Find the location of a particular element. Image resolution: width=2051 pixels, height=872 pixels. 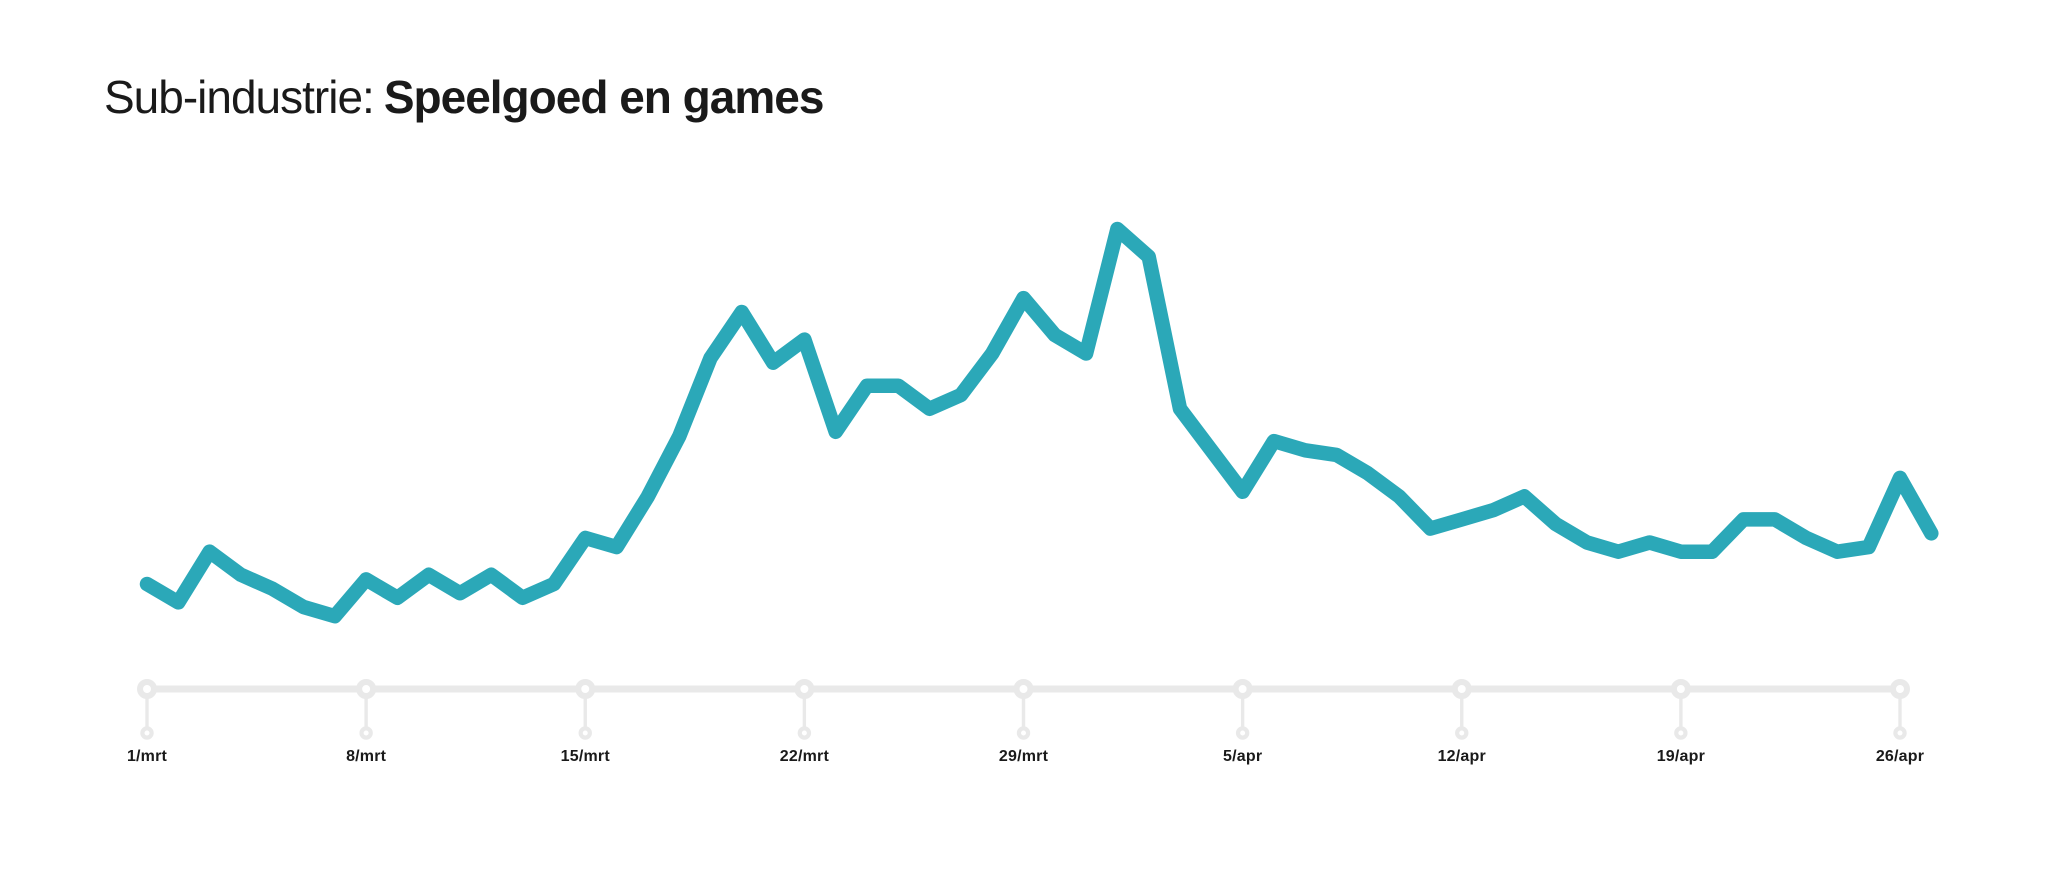

x-tick-label: 12/apr is located at coordinates (1461, 756).